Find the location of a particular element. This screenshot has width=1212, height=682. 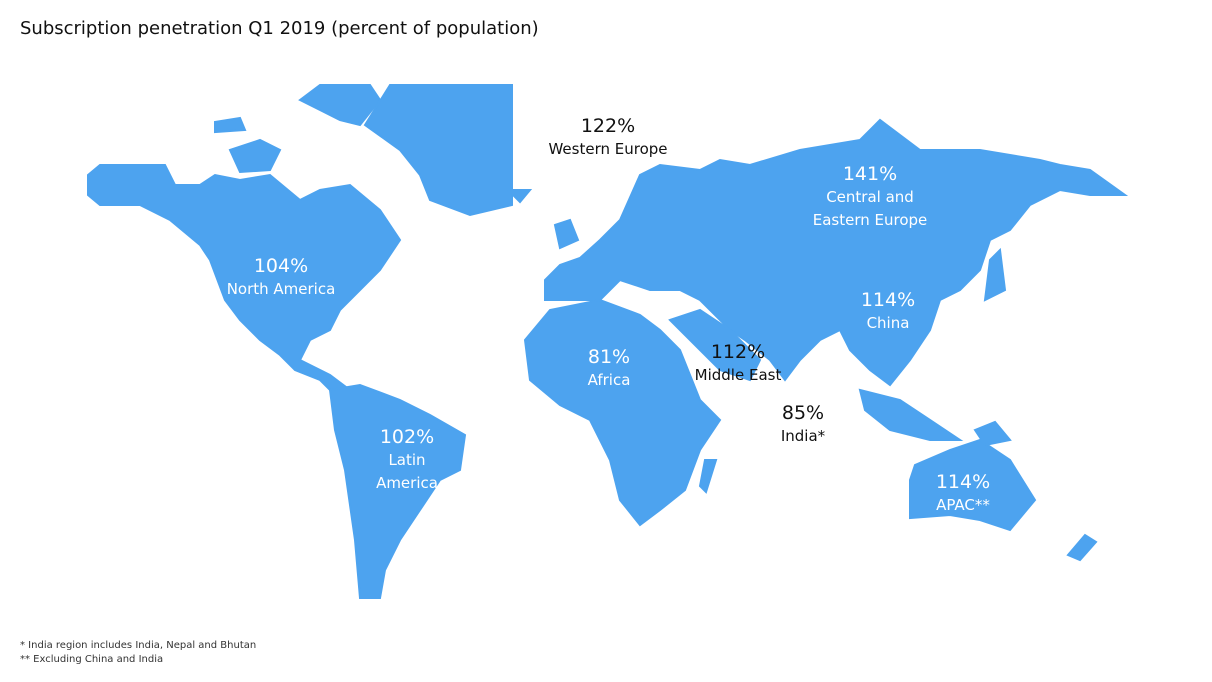

se-asia-islands is located at coordinates (911, 414).